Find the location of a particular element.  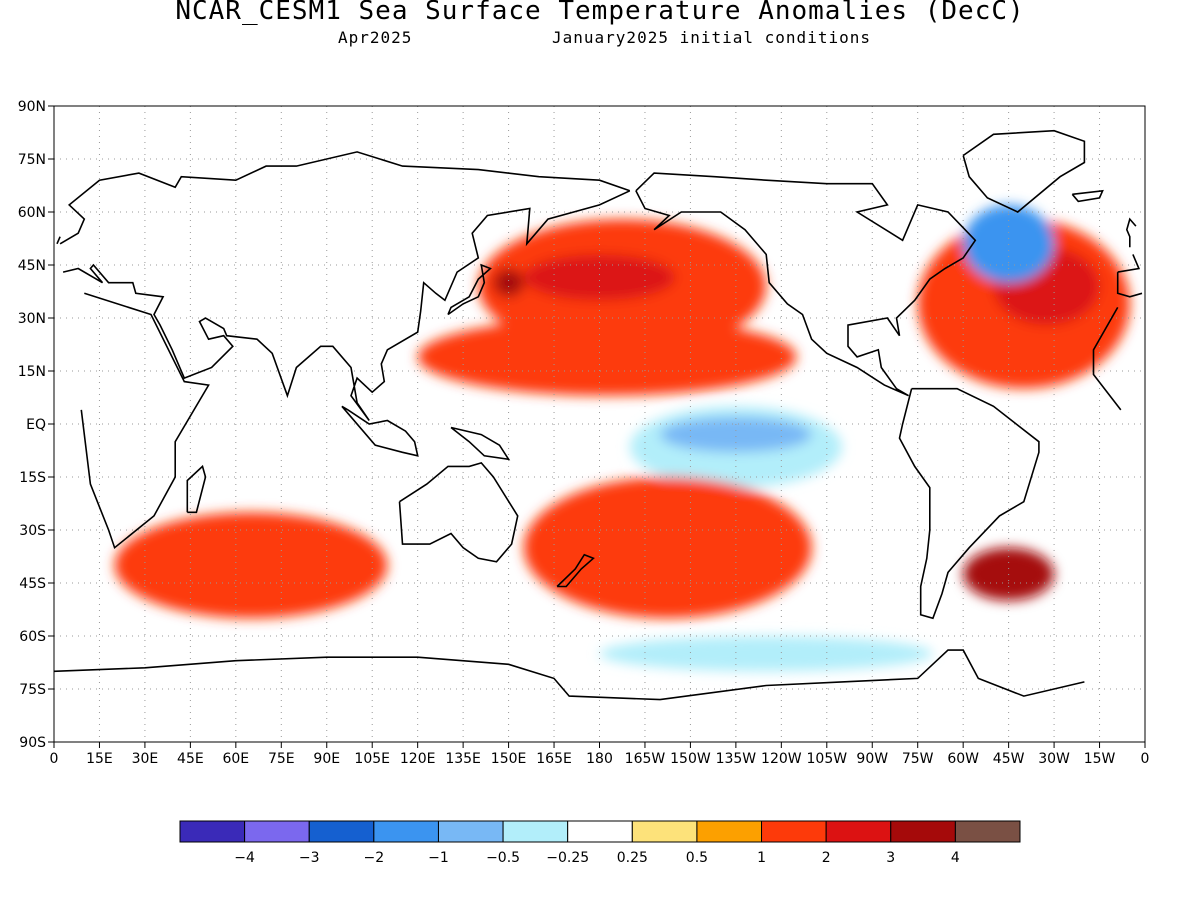

lat-tick-label: 45N is located at coordinates (32, 266).